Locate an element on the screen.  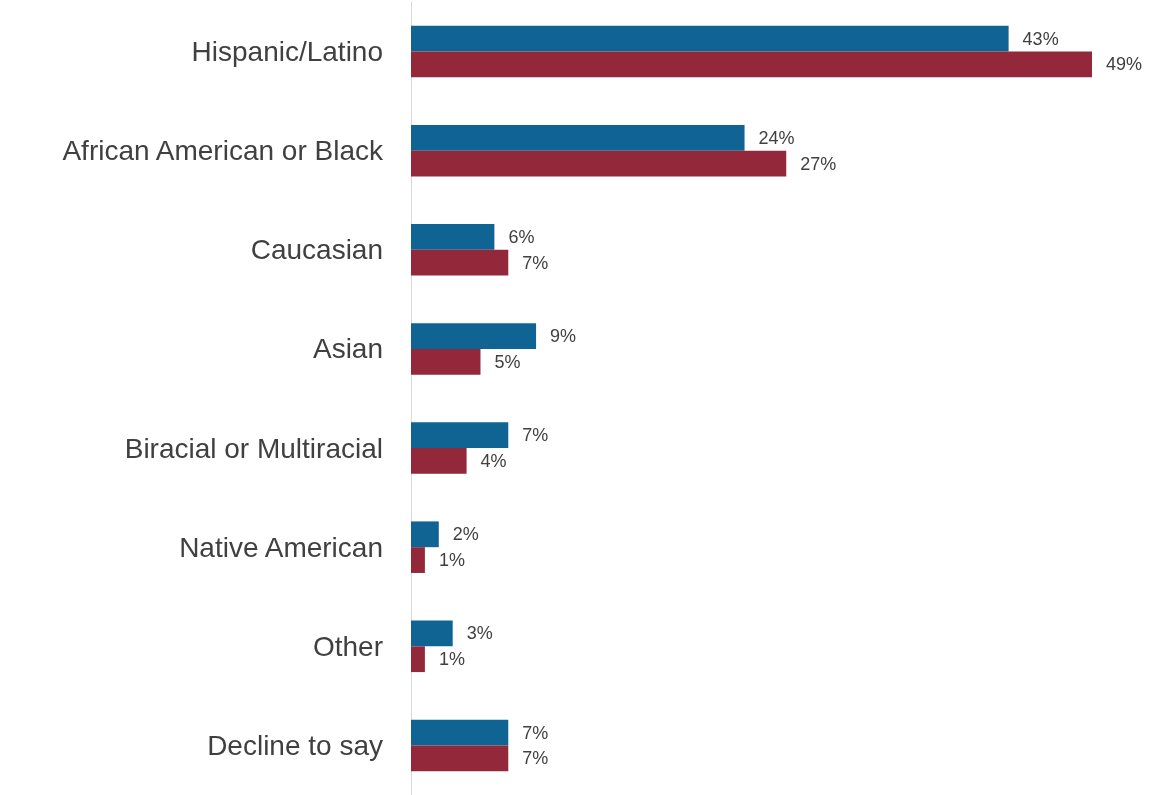
y-tick-label: Native American is located at coordinates (281, 547).